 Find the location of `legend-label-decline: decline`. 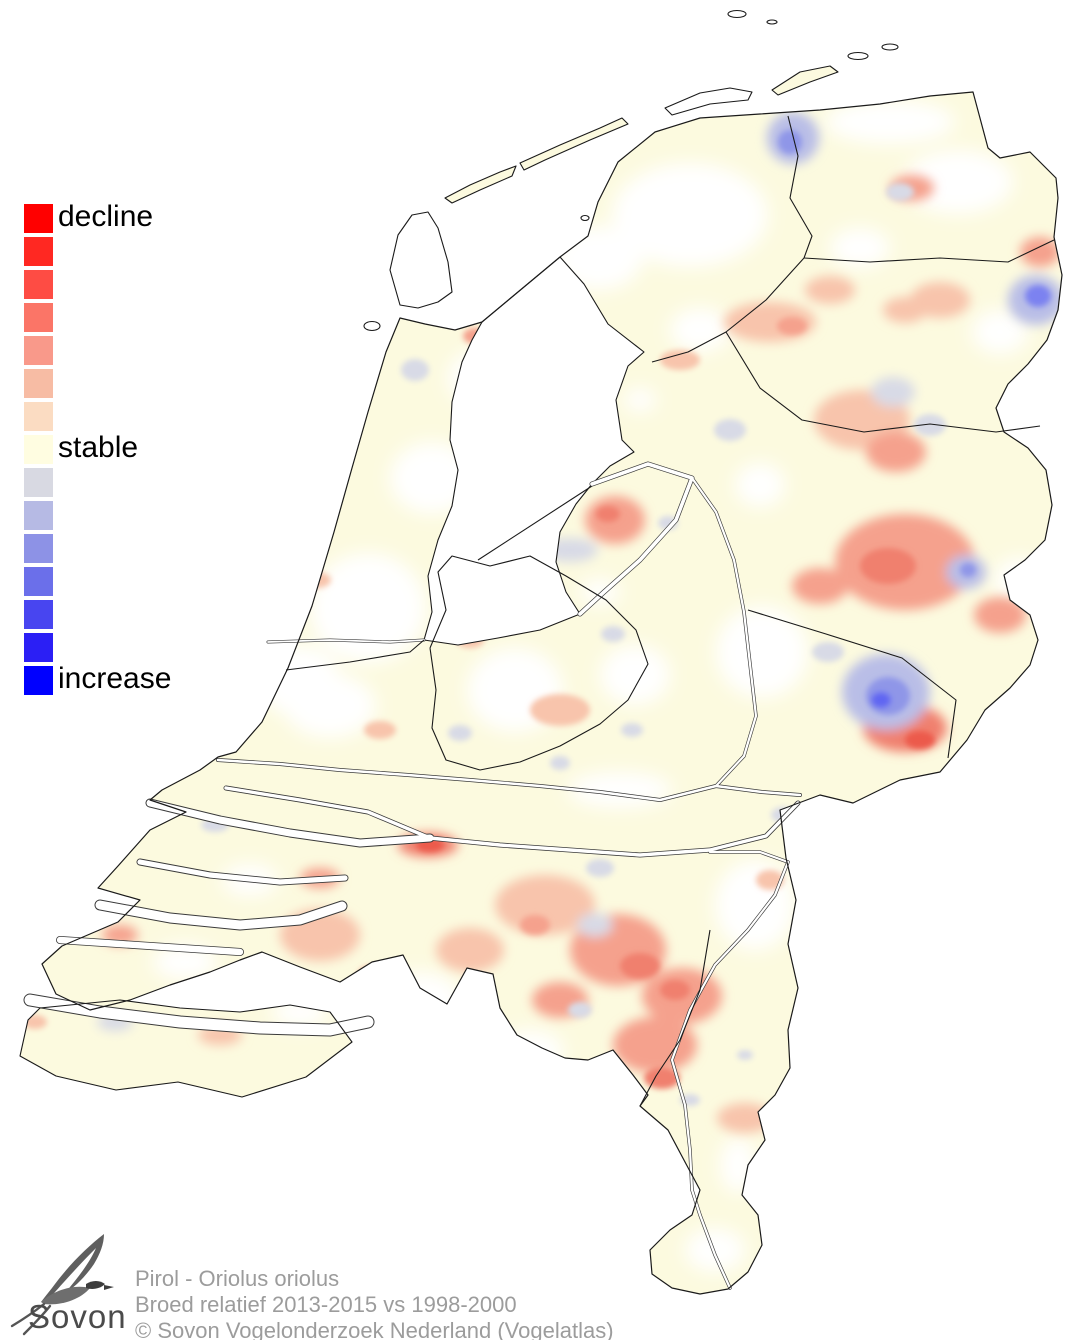

legend-label-decline: decline is located at coordinates (106, 216).